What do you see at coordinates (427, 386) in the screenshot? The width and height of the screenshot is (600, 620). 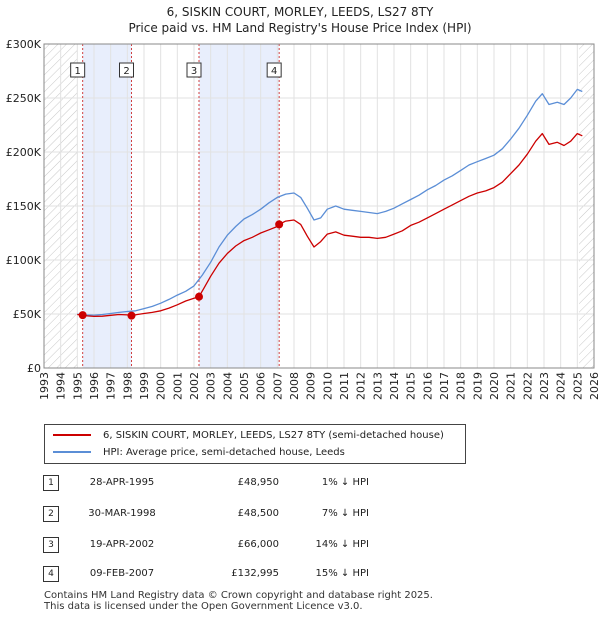 I see `x-tick-label: 2016` at bounding box center [427, 386].